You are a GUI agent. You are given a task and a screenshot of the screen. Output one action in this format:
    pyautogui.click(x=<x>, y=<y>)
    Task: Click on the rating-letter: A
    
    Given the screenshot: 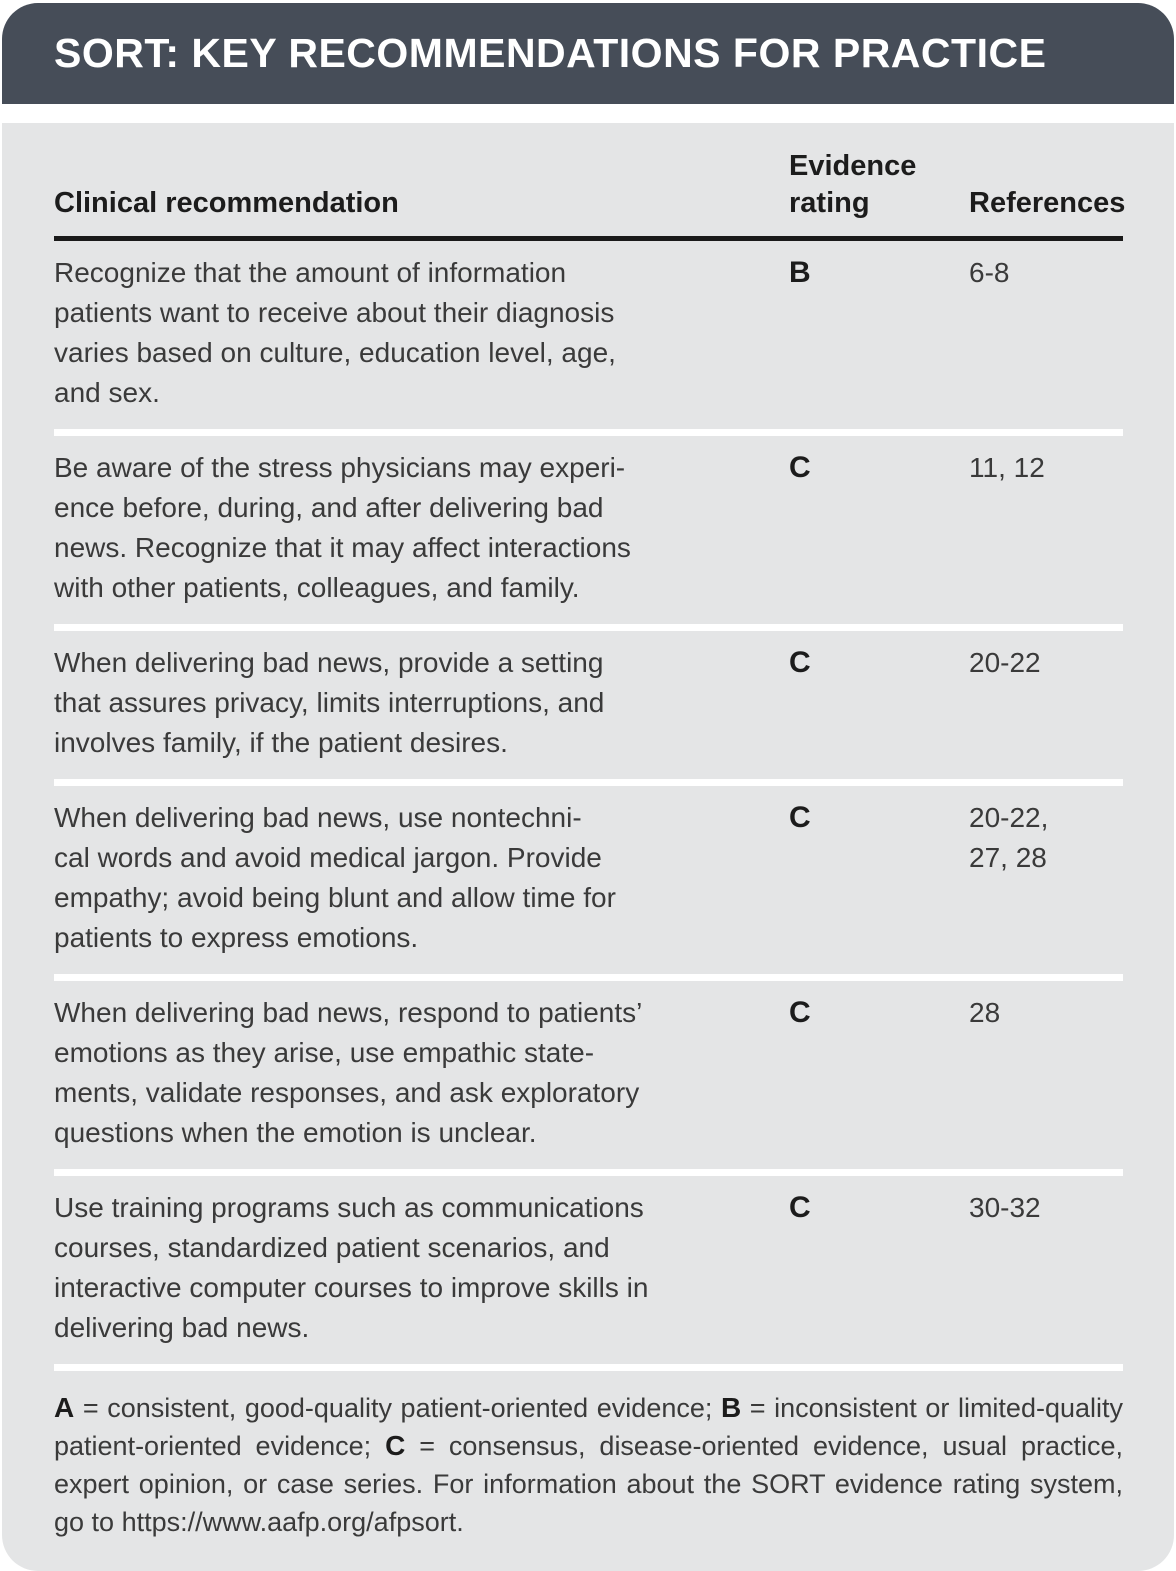 What is the action you would take?
    pyautogui.click(x=64, y=1407)
    